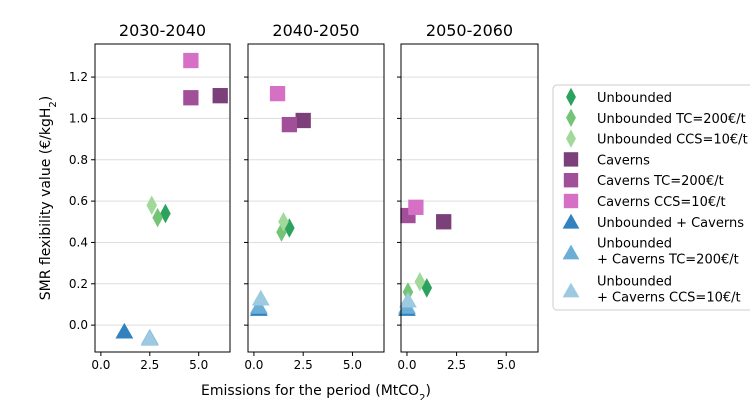 The height and width of the screenshot is (400, 750). Describe the element at coordinates (669, 298) in the screenshot. I see `legend-label: + Caverns CCS=10€/t` at that location.